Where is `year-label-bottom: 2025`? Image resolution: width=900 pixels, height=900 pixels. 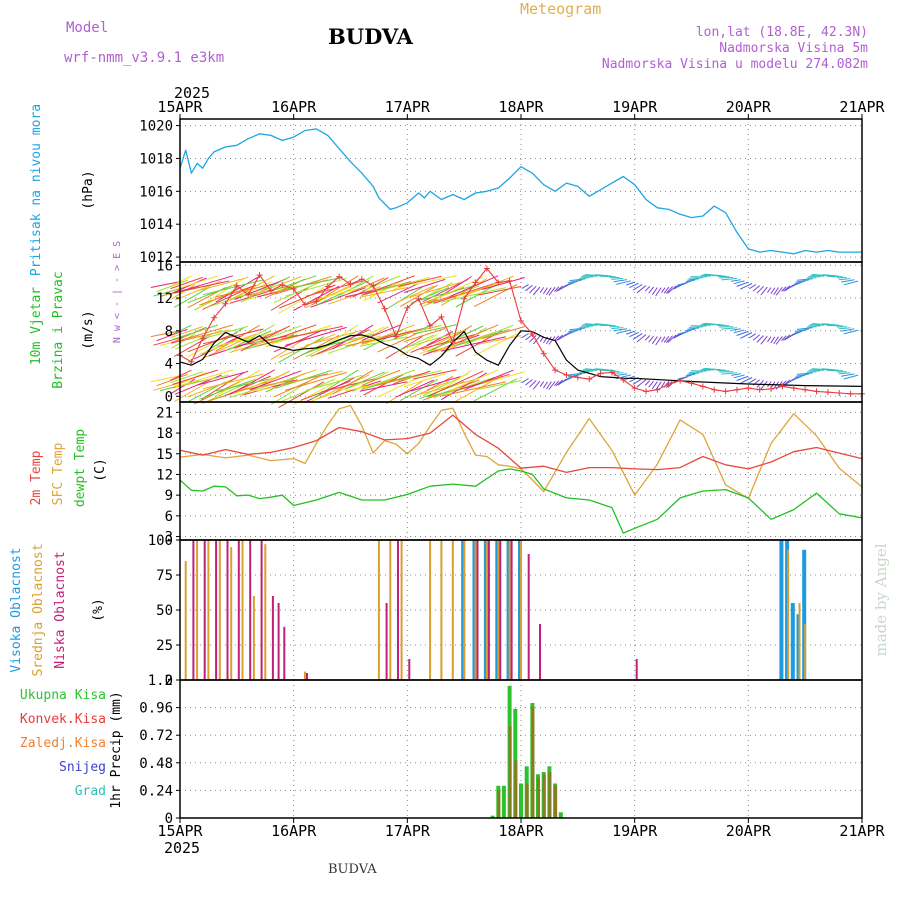
year-label-bottom: 2025 is located at coordinates (182, 848).